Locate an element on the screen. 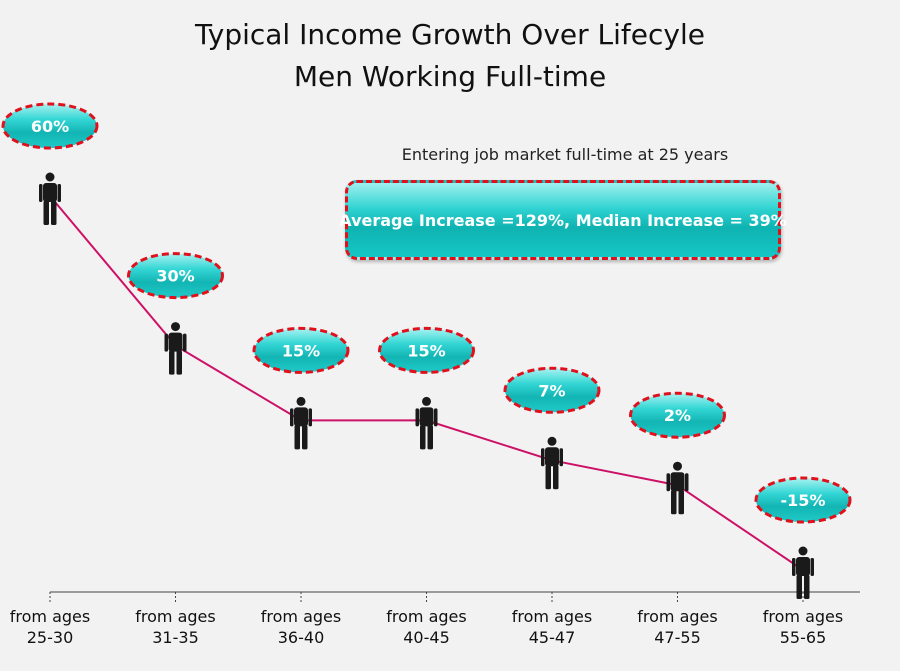  x-tick-label-line2: 45-47 is located at coordinates (552, 637).